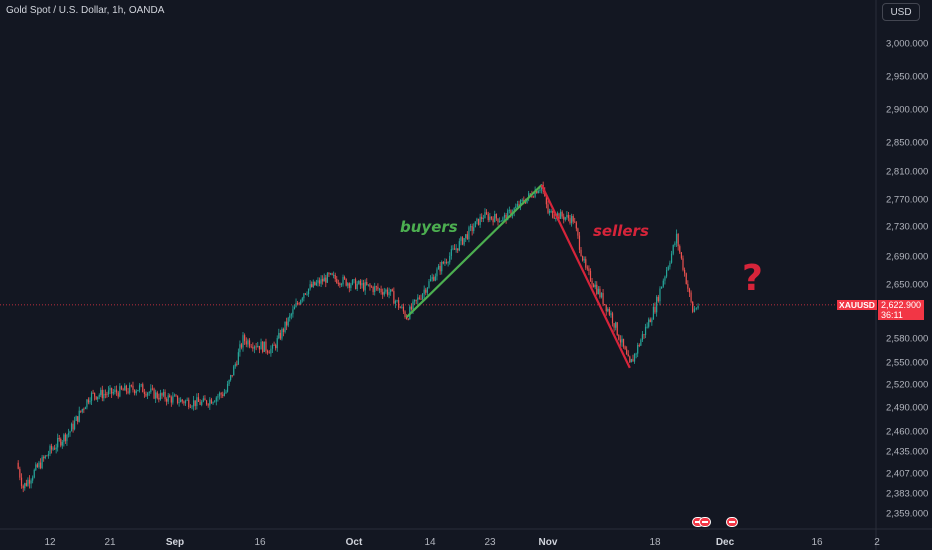 Image resolution: width=932 pixels, height=550 pixels. Describe the element at coordinates (901, 12) in the screenshot. I see `currency-selector: USD` at that location.